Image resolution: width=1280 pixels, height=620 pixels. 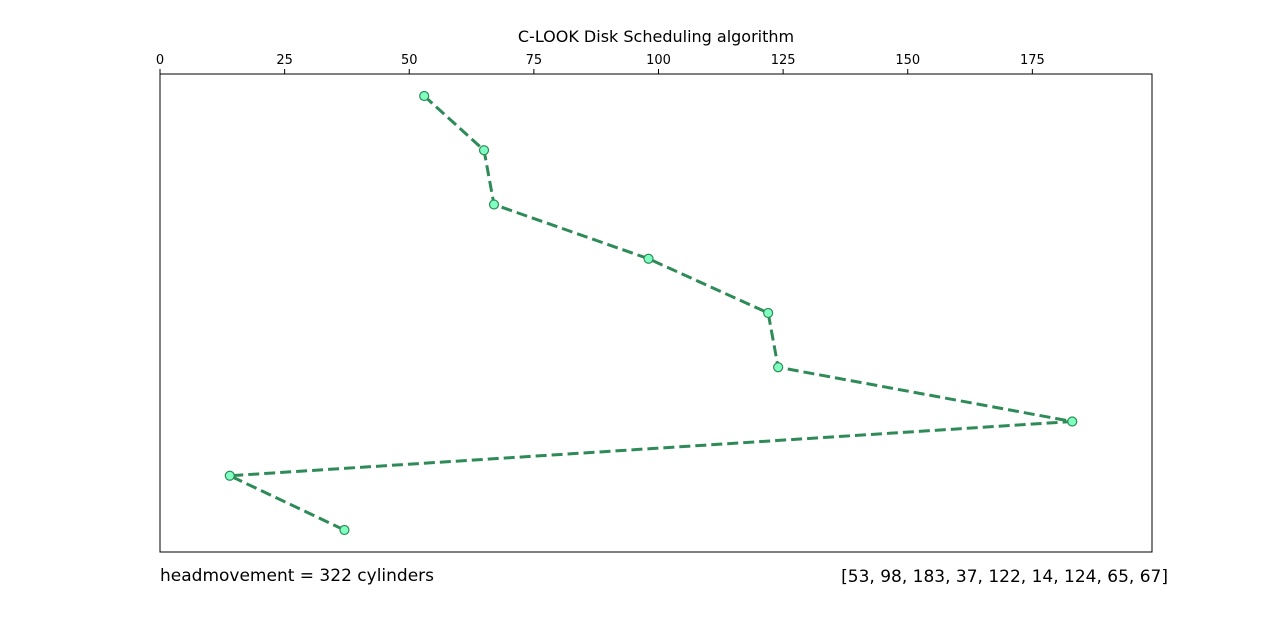 I want to click on x-tick-label: 25, so click(x=284, y=60).